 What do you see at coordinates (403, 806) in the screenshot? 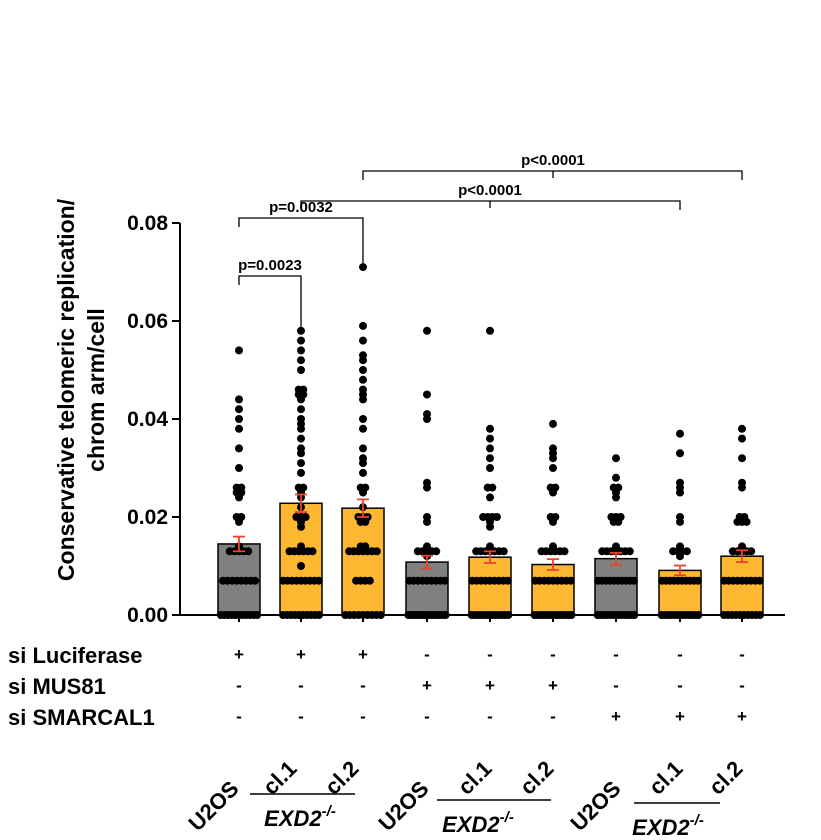
I see `x-category-label: U2OS` at bounding box center [403, 806].